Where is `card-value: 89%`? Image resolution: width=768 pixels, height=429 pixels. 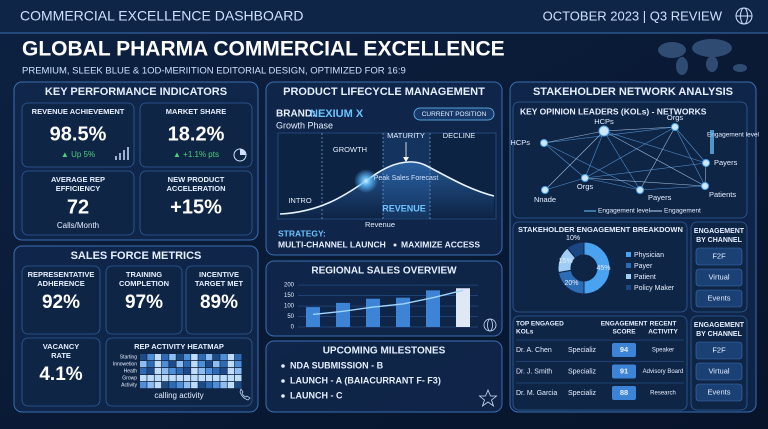 card-value: 89% is located at coordinates (219, 302).